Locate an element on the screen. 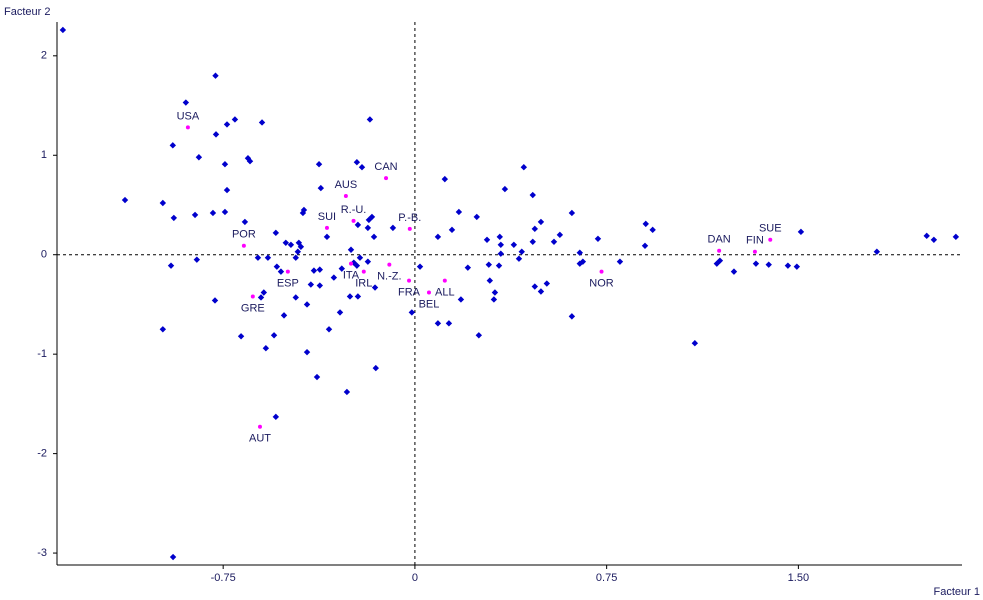 This screenshot has width=983, height=600. point-label: AUT is located at coordinates (260, 439).